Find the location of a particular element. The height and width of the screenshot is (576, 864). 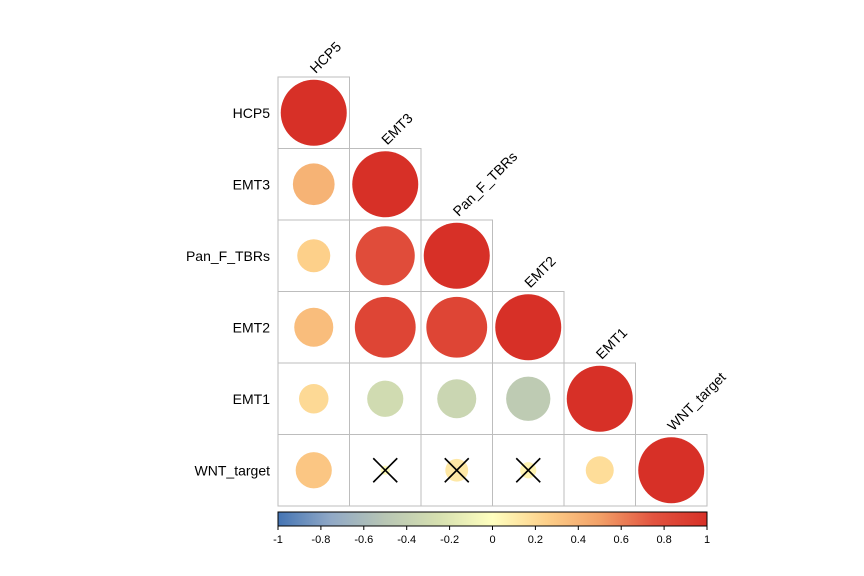

corr-circle-EMT2-EMT2 is located at coordinates (528, 327).